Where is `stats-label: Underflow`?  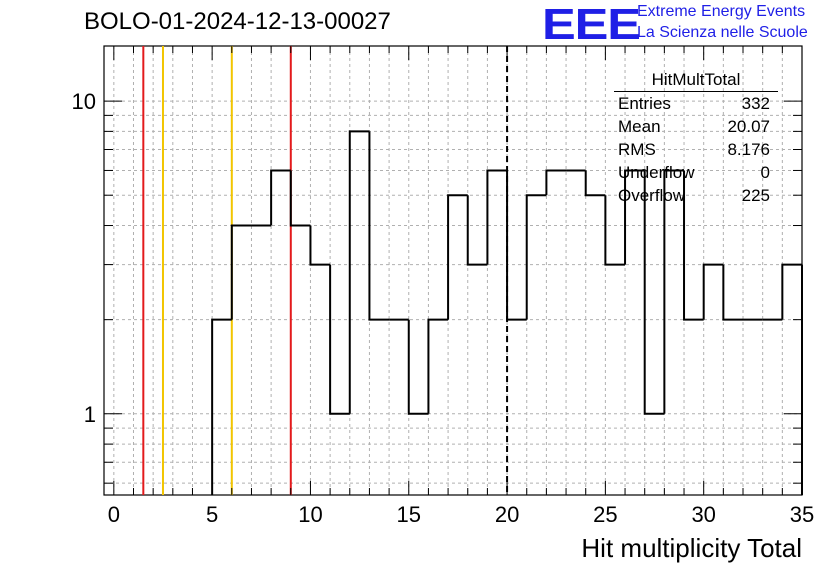 stats-label: Underflow is located at coordinates (656, 172).